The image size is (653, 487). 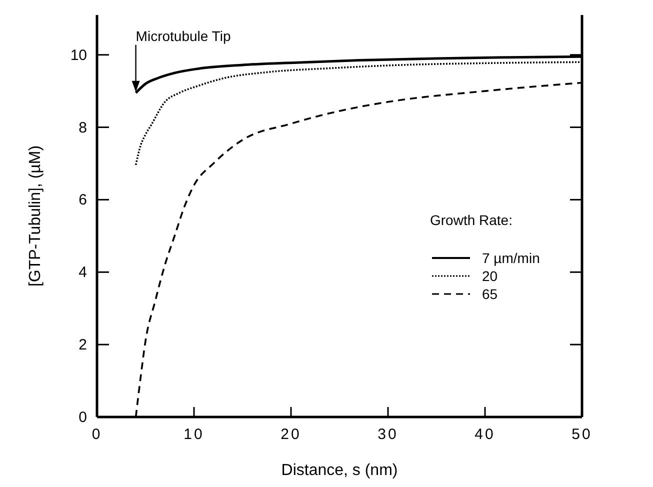 What do you see at coordinates (82, 345) in the screenshot?
I see `y-tick-label: 2` at bounding box center [82, 345].